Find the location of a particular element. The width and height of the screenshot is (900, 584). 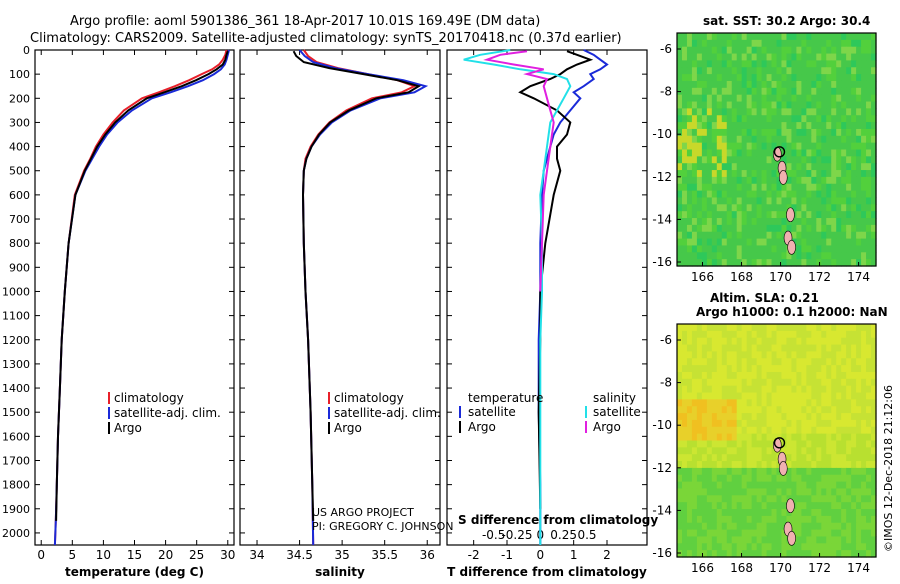

credit-line-1: US ARGO PROJECT is located at coordinates (363, 512).